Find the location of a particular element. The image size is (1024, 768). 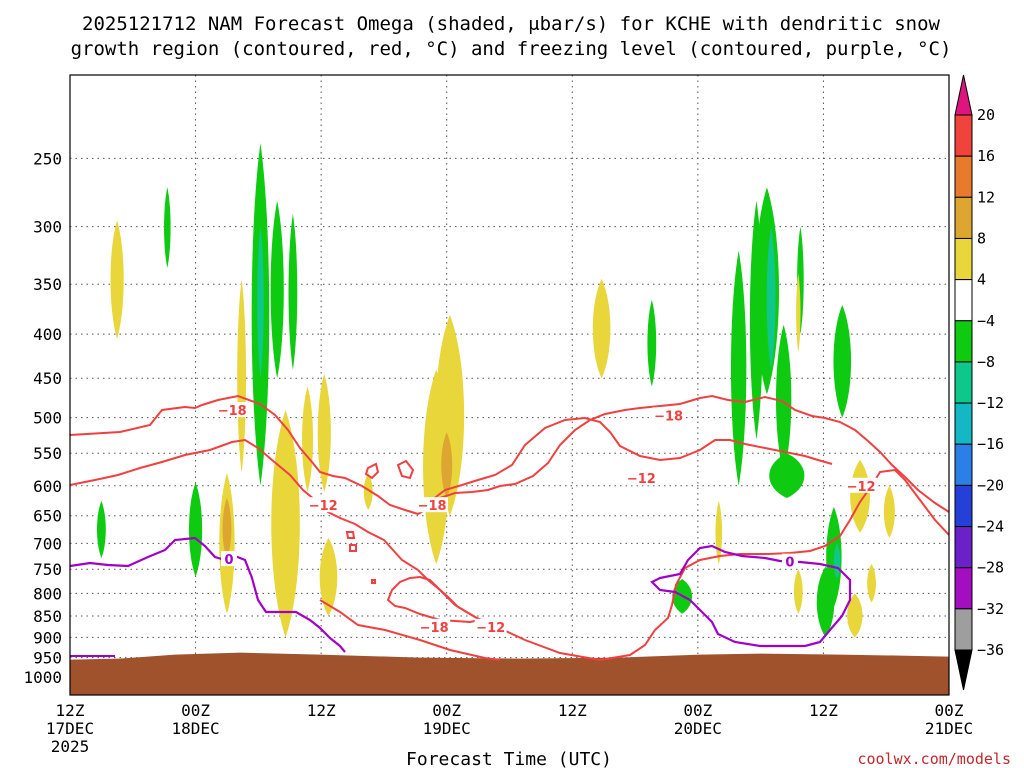

colorbar-label: −12 is located at coordinates (990, 403).